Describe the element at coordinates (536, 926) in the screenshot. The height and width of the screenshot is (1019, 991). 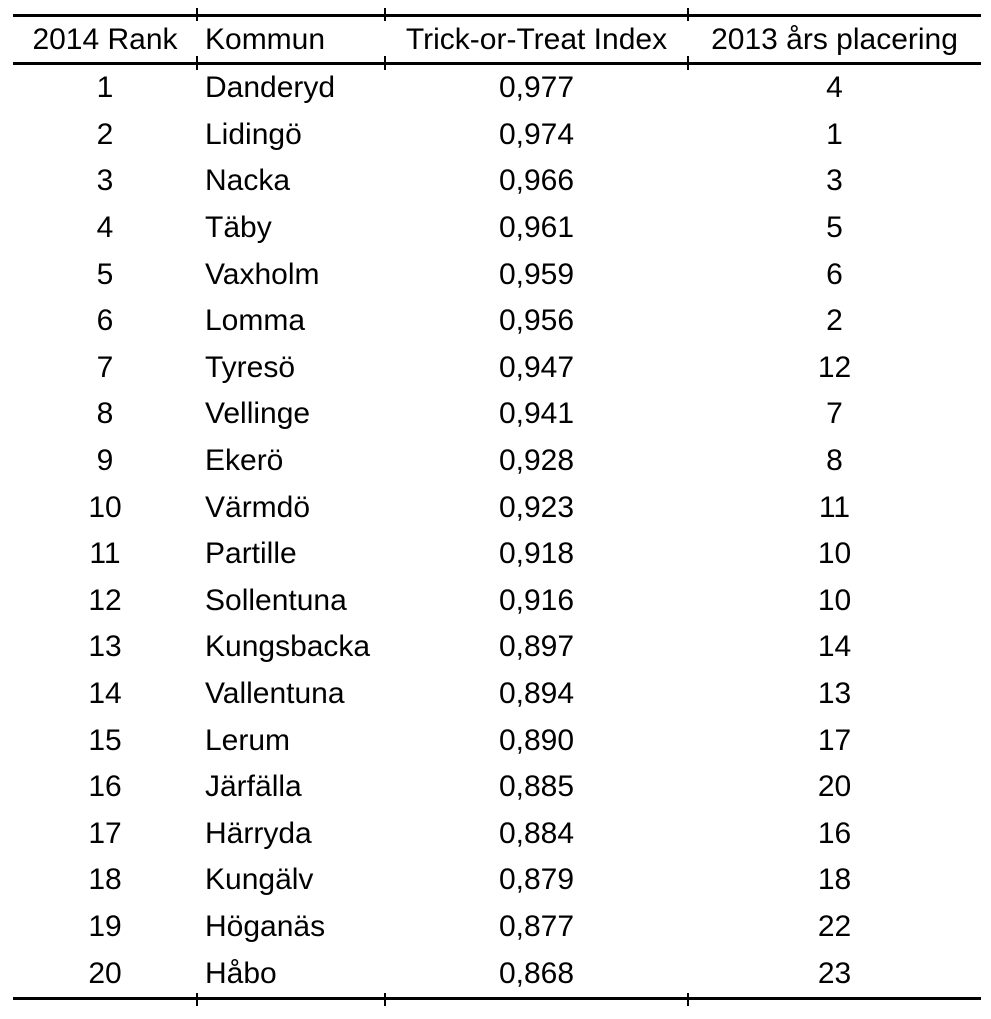
I see `index-cell: 0,877` at that location.